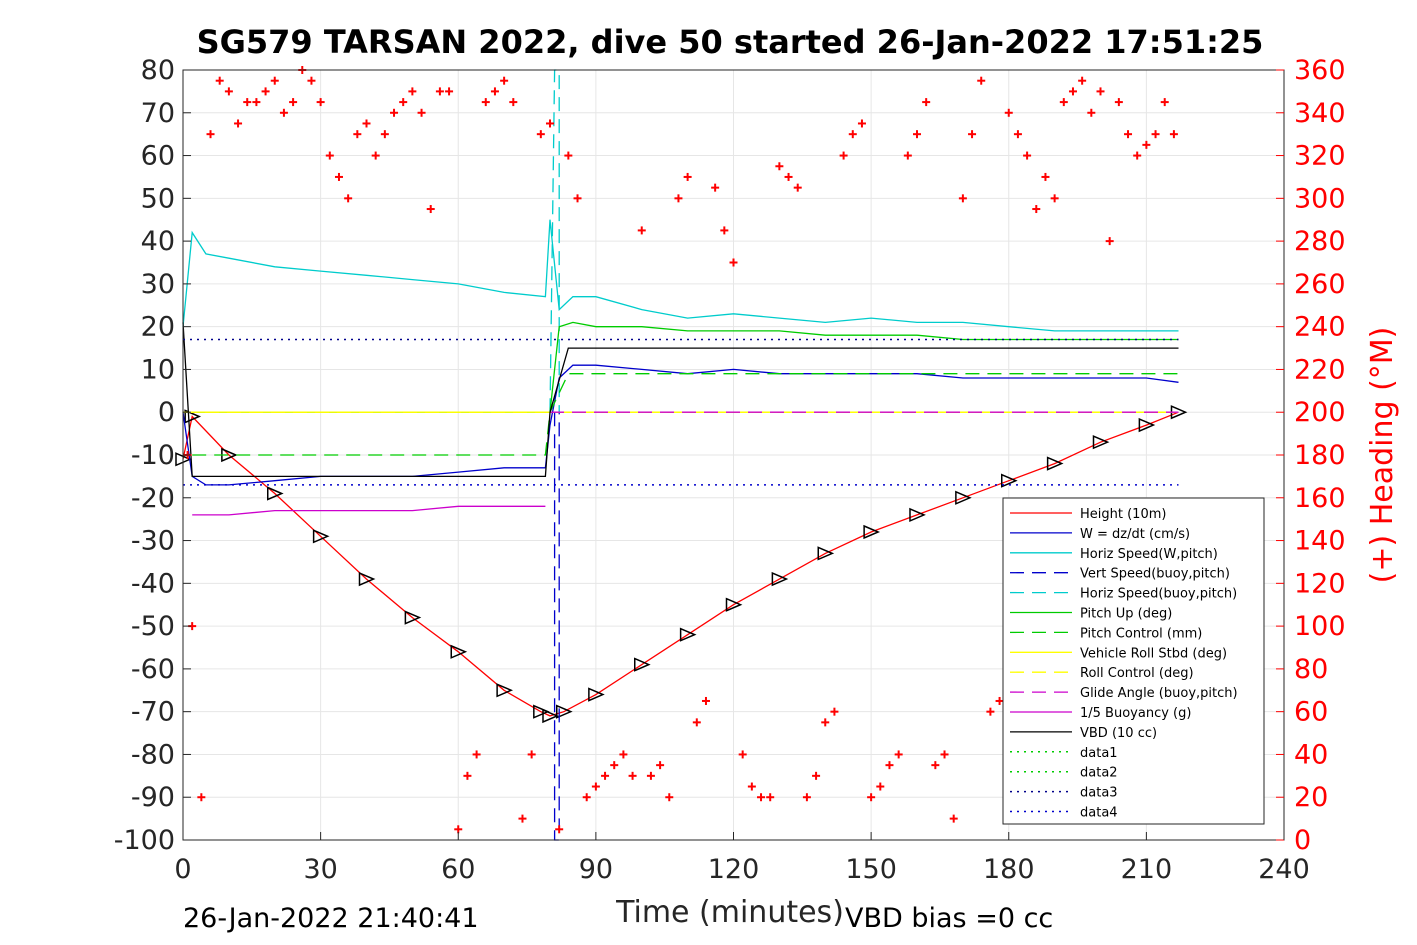 The height and width of the screenshot is (945, 1417). What do you see at coordinates (1320, 455) in the screenshot?
I see `y-right-tick-label: 180` at bounding box center [1320, 455].